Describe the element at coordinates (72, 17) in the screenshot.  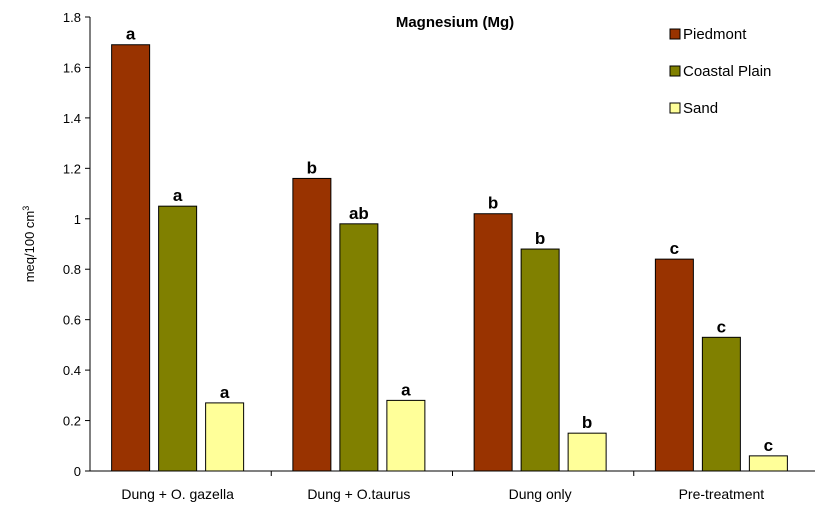
I see `y-tick-label: 1.8` at that location.